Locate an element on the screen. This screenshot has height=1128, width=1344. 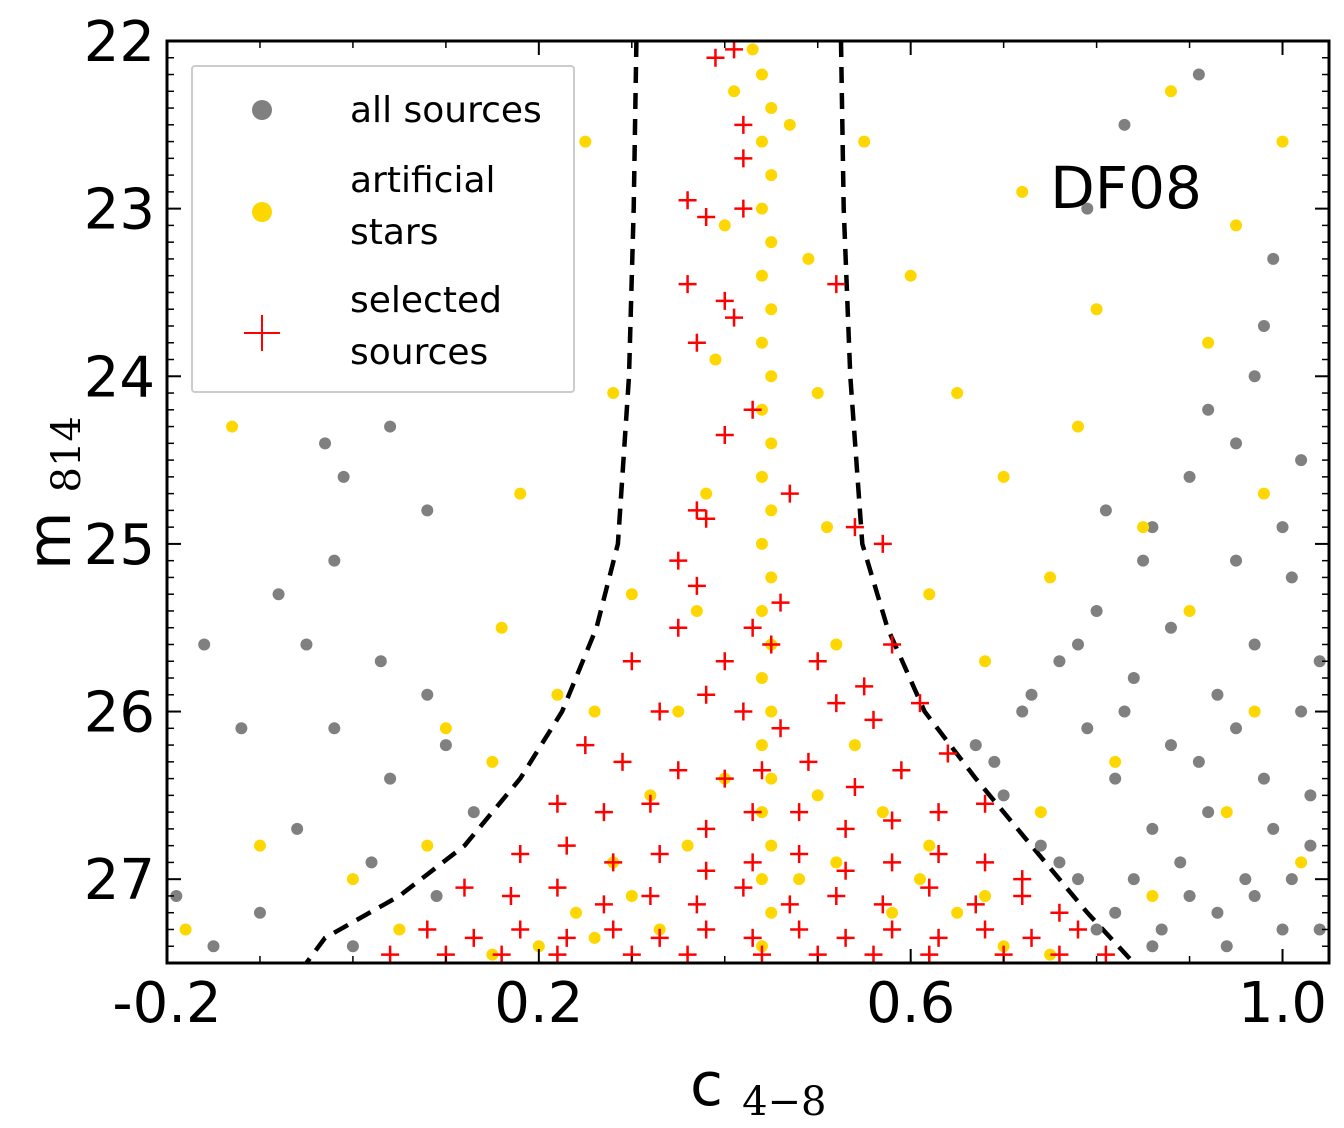
legend-label-artificial-stars-line1: artificial is located at coordinates (423, 180).